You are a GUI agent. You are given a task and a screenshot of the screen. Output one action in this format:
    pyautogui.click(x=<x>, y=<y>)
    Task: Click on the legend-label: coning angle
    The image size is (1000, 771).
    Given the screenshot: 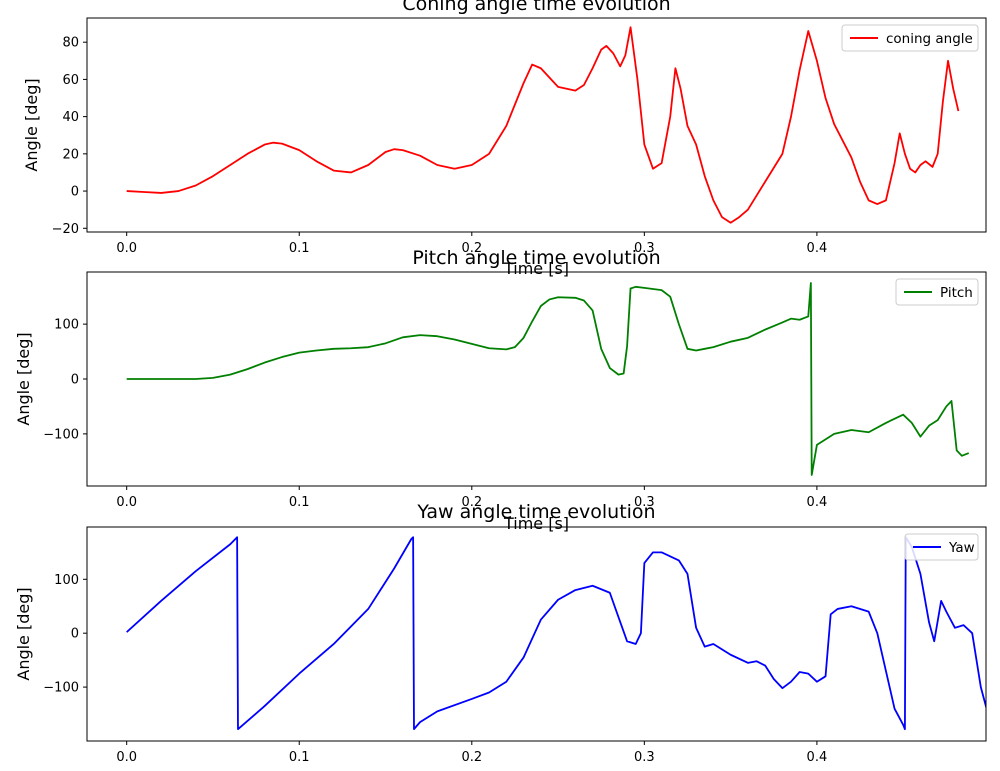 What is the action you would take?
    pyautogui.click(x=929, y=39)
    